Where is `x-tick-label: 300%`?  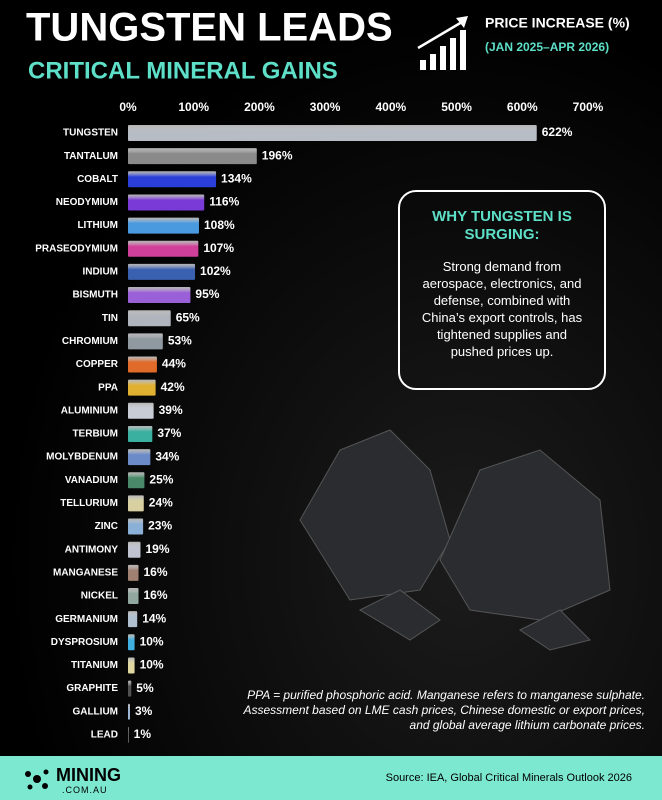 x-tick-label: 300% is located at coordinates (325, 107).